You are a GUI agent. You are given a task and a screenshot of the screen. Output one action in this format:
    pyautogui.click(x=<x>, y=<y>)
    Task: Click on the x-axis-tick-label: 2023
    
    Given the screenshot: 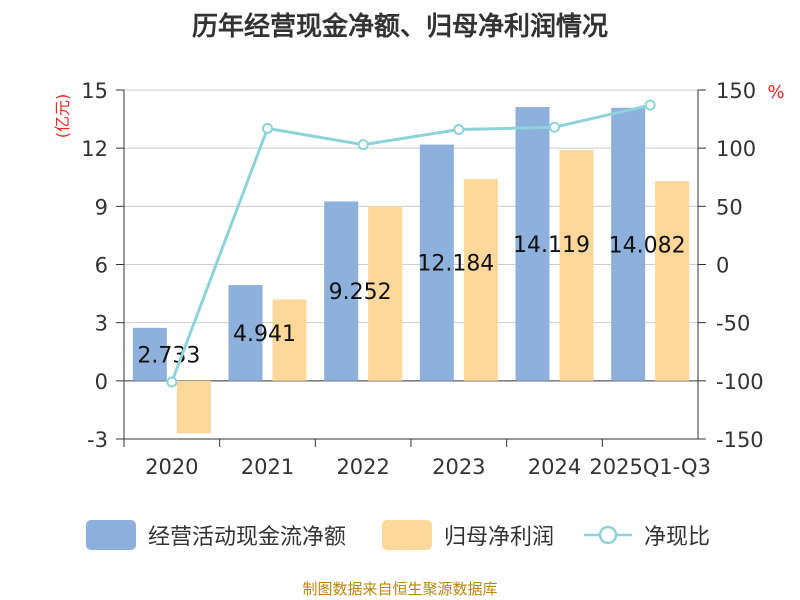 What is the action you would take?
    pyautogui.click(x=458, y=467)
    